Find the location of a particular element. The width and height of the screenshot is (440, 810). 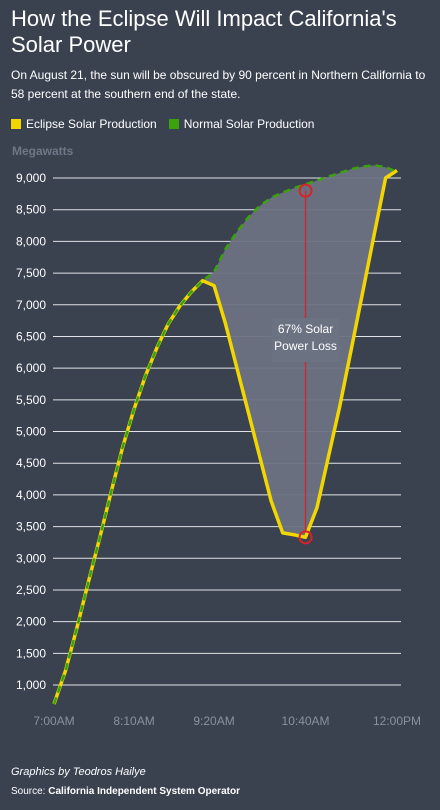

y-tick-label: 1,500 is located at coordinates (31, 653).